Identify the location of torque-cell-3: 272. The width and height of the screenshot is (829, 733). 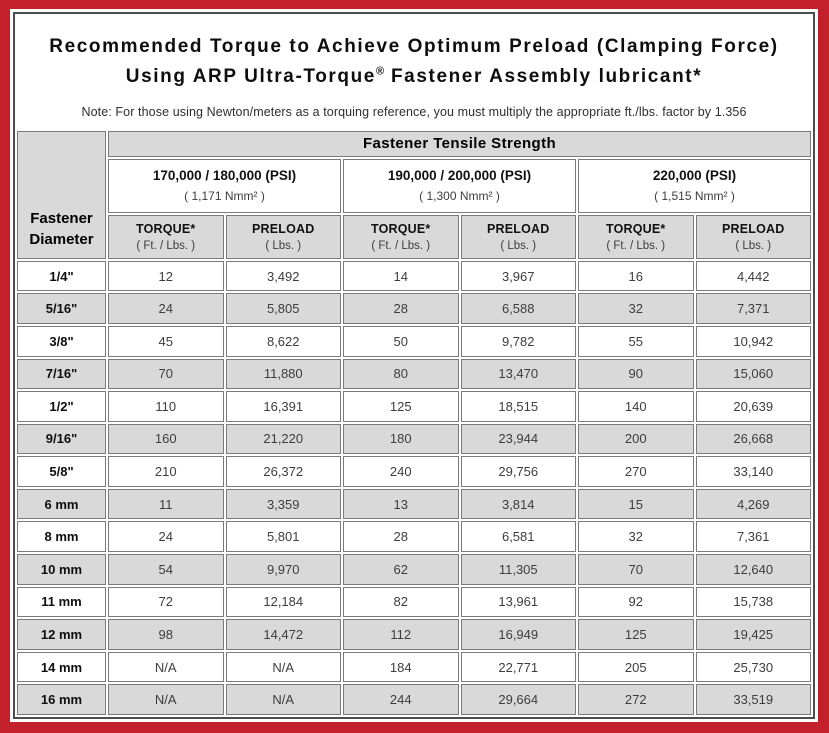
(636, 699).